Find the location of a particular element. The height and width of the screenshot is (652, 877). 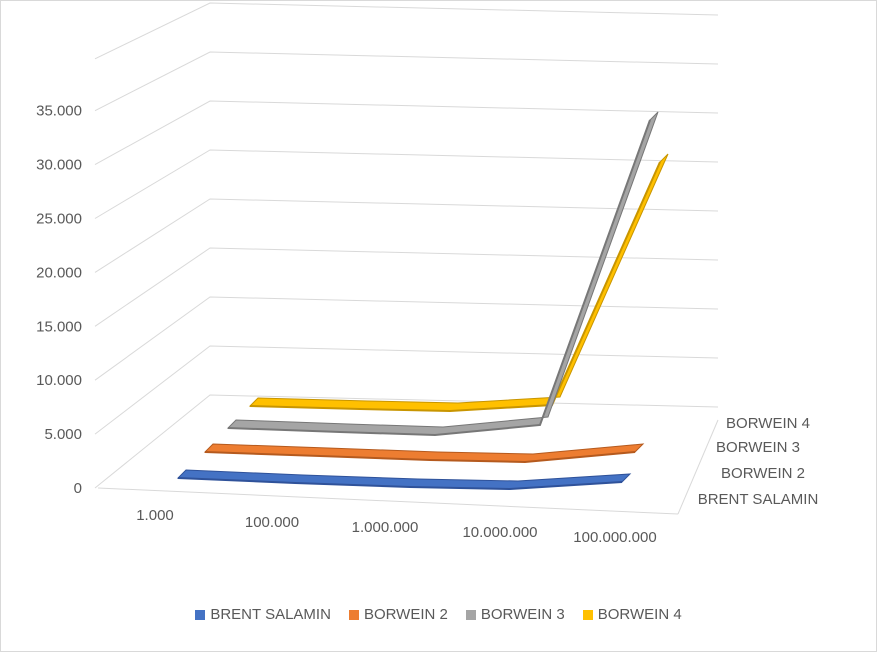

x-tick-label: 1.000 is located at coordinates (155, 515).